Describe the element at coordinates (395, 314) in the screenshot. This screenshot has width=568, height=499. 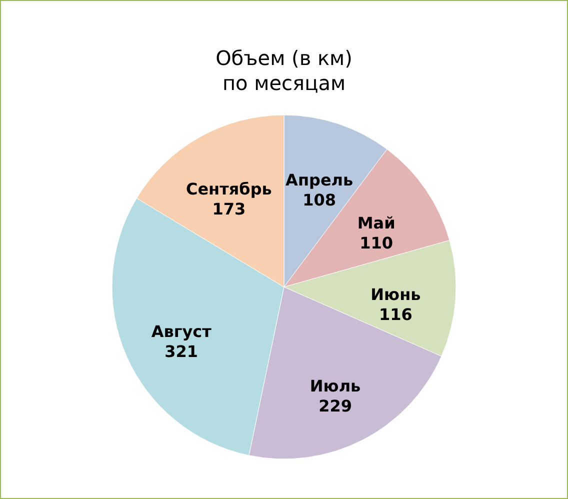
I see `data-label: 116` at that location.